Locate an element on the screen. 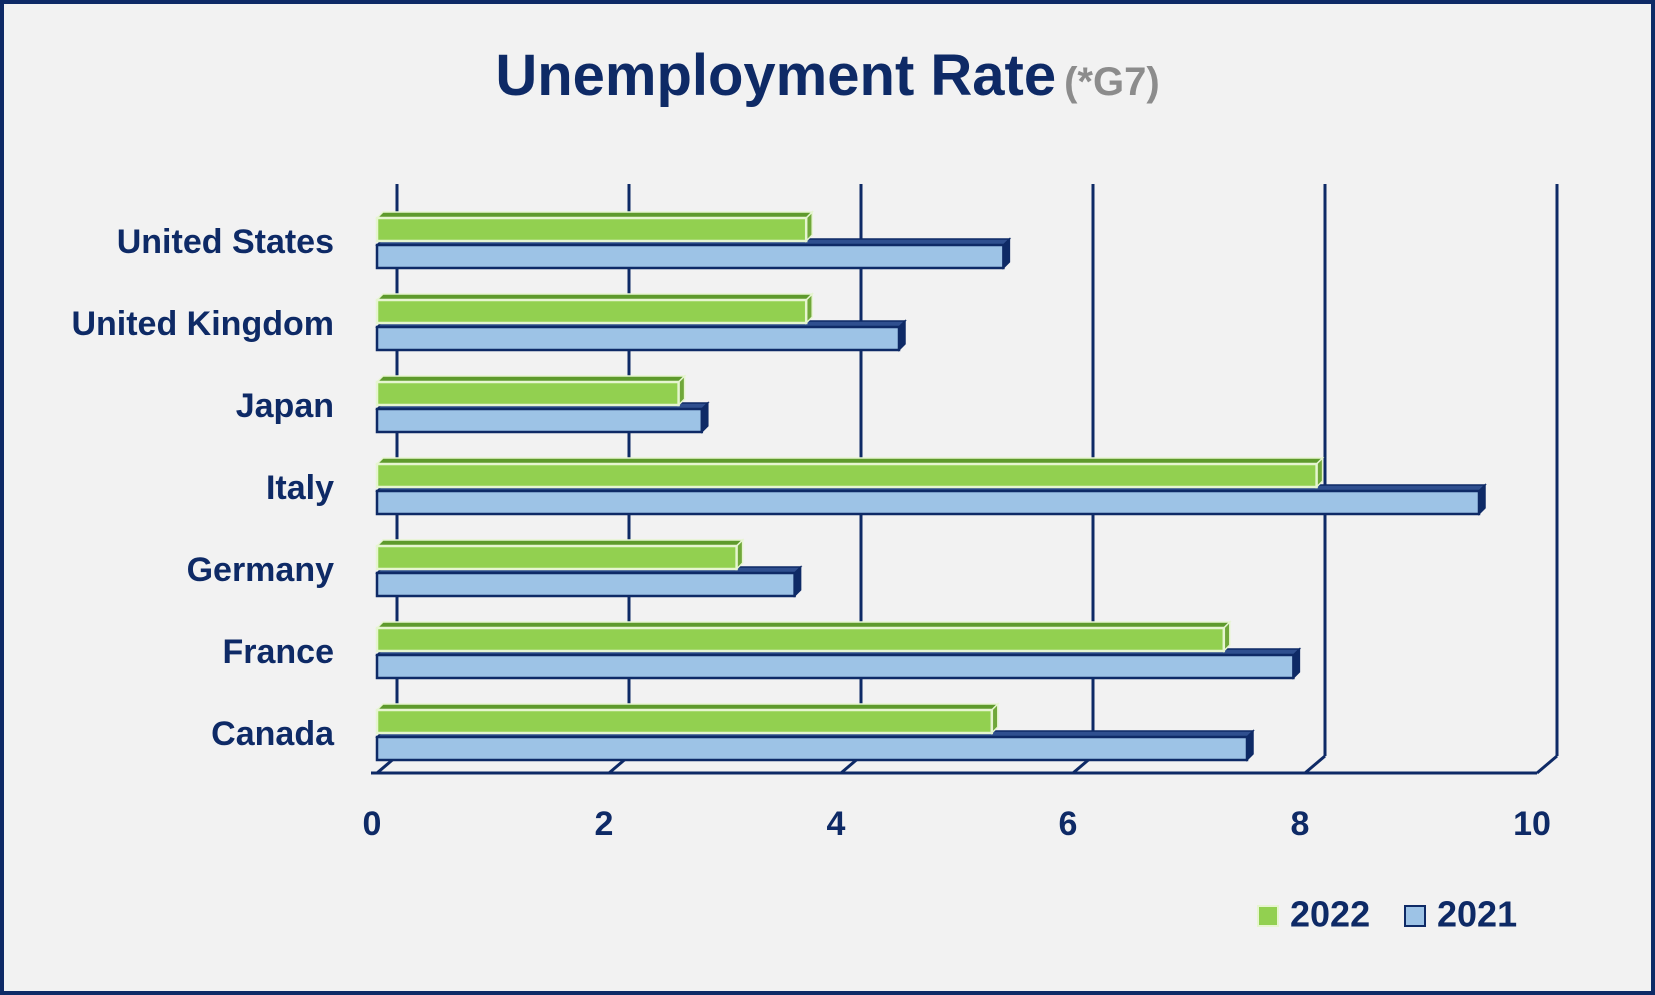 Image resolution: width=1655 pixels, height=995 pixels. bar-2021-italy is located at coordinates (931, 499).